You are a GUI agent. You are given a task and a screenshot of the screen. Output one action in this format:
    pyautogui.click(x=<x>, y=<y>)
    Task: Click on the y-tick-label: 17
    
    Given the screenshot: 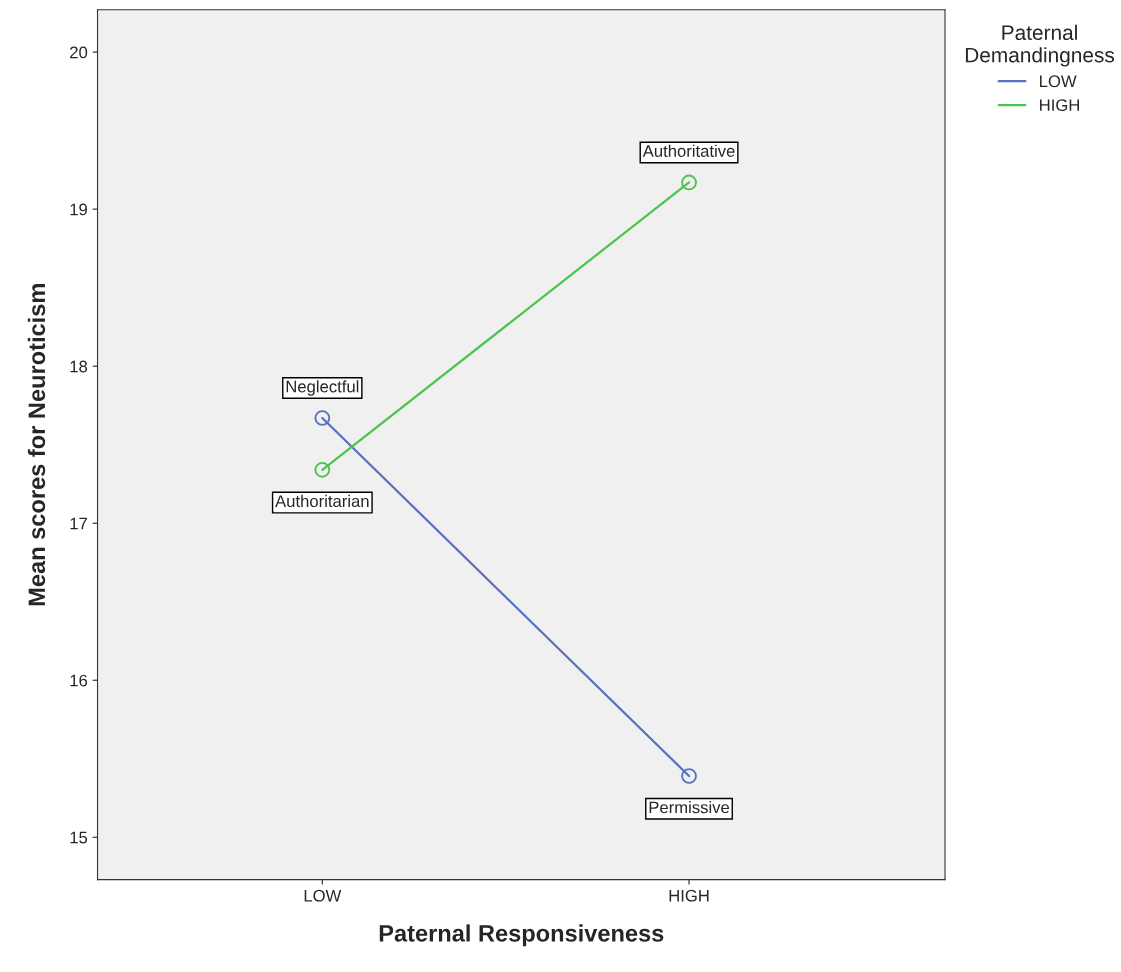 What is the action you would take?
    pyautogui.click(x=78, y=523)
    